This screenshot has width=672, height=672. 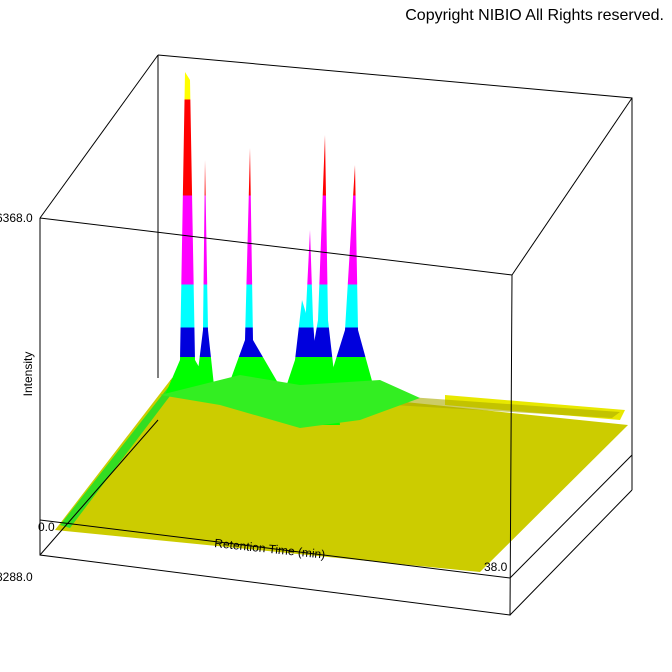 What do you see at coordinates (28, 374) in the screenshot?
I see `y-axis-label: Intensity` at bounding box center [28, 374].